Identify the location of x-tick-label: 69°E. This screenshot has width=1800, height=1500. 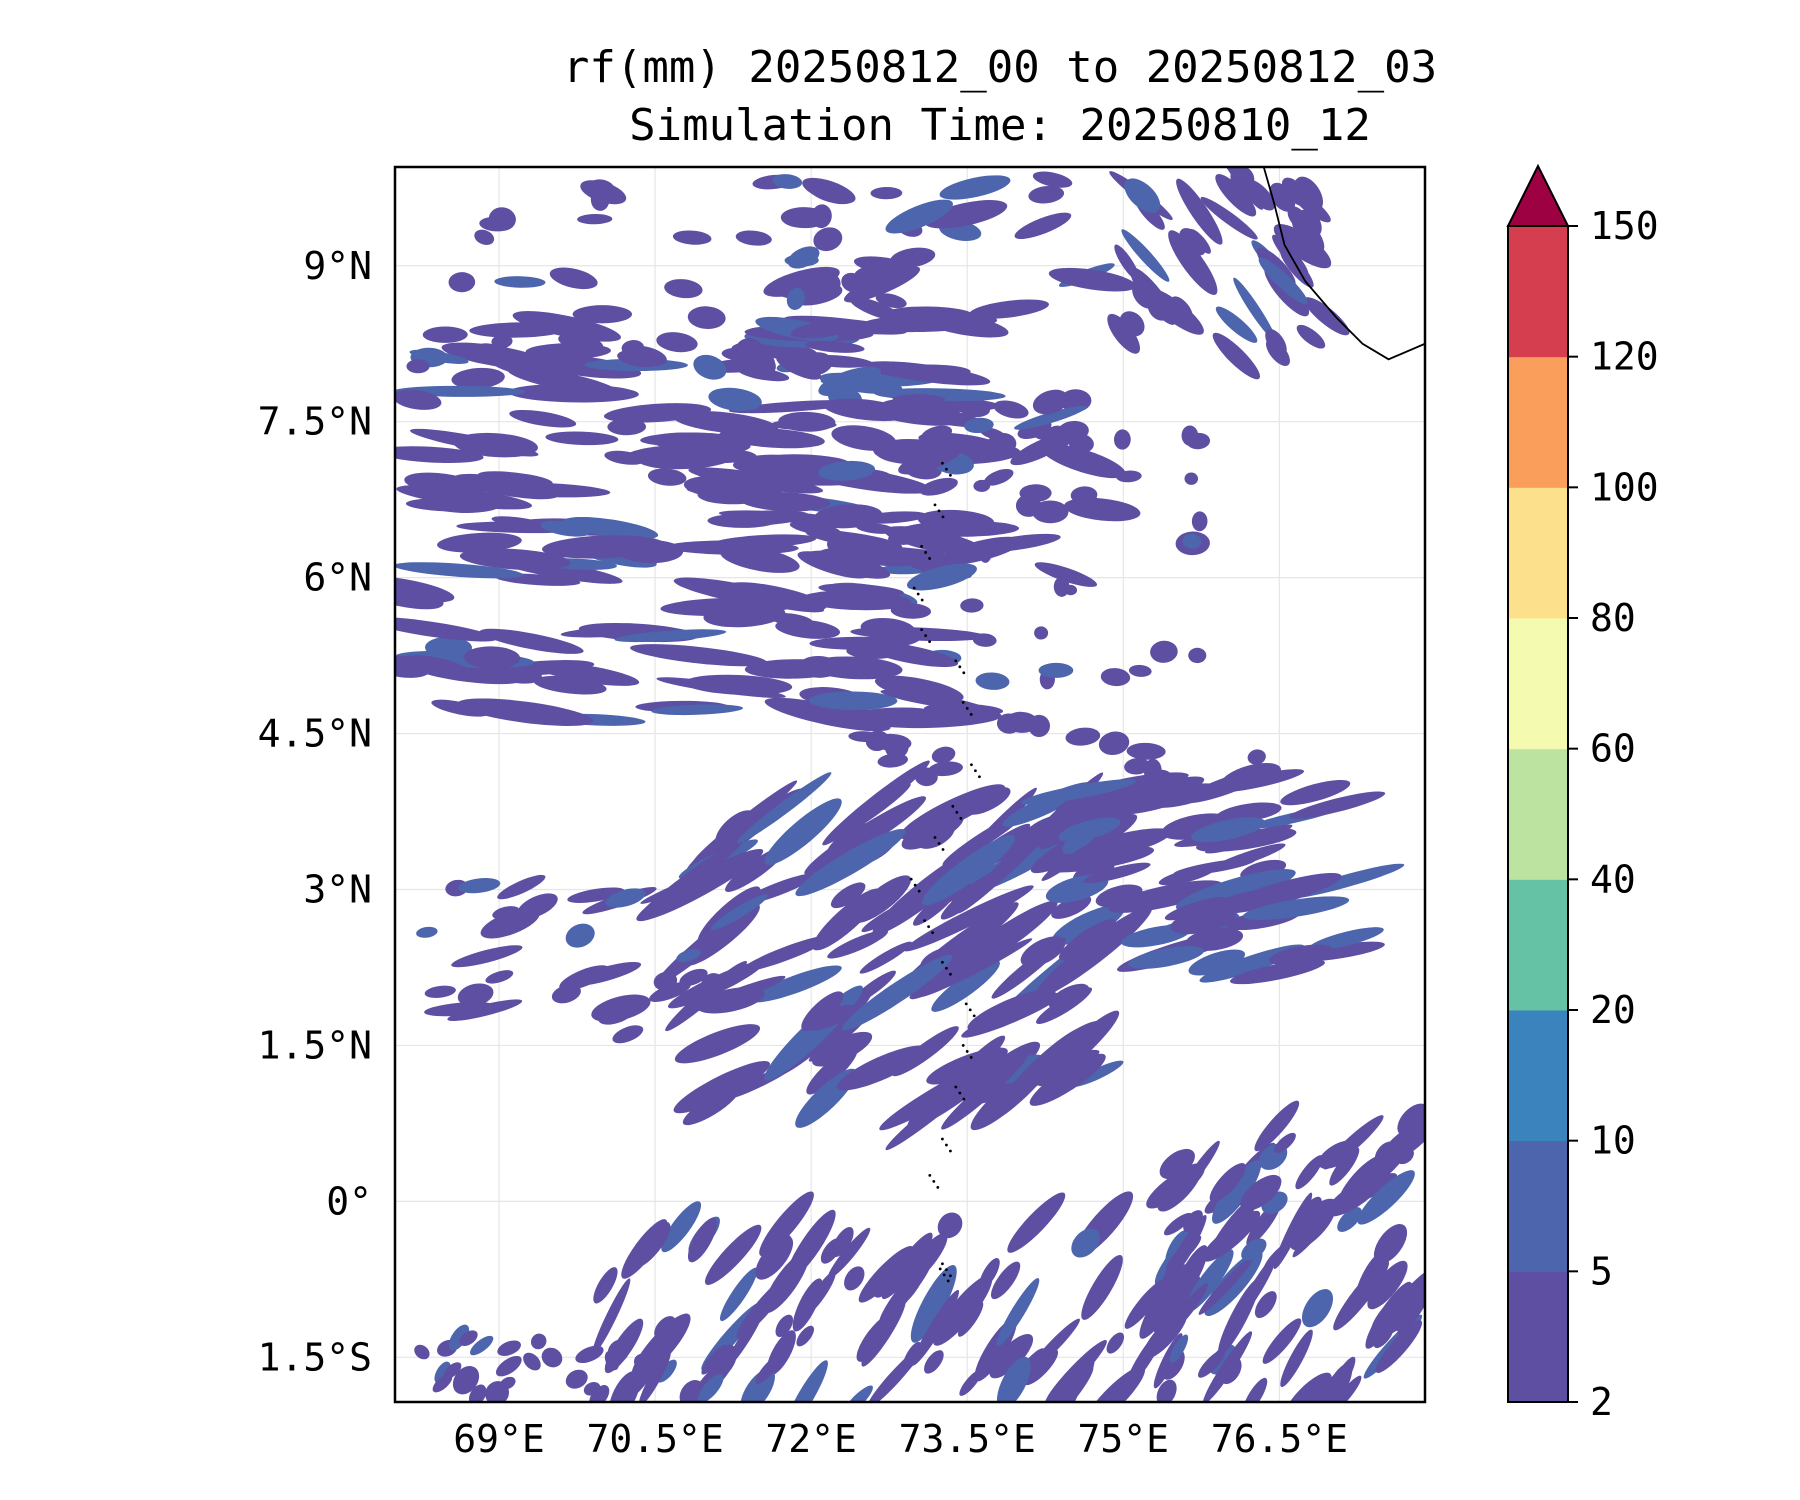
(499, 1439).